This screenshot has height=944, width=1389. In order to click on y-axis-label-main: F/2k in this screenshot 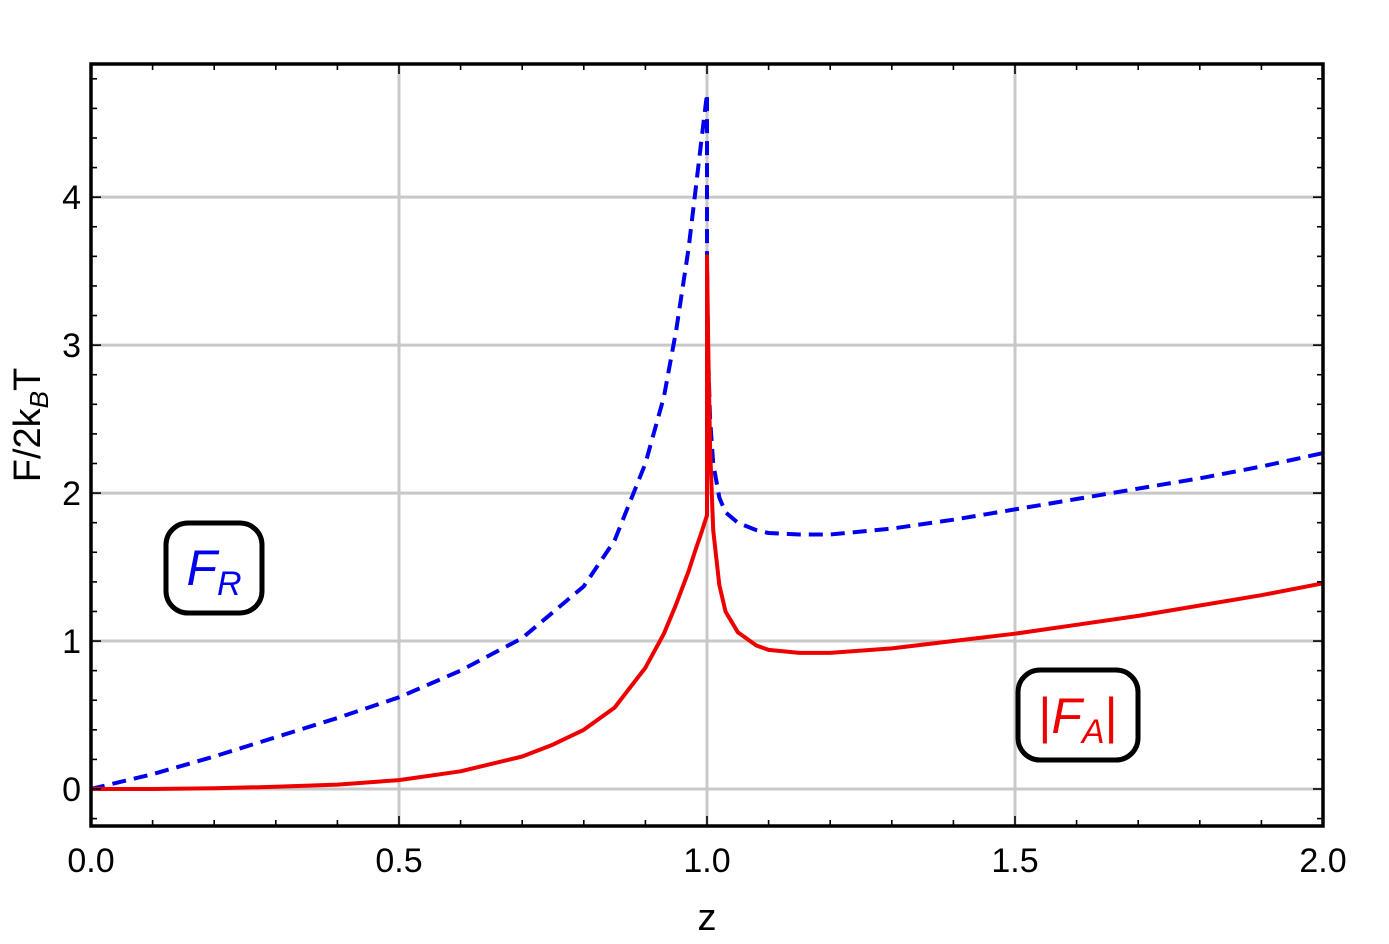, I will do `click(28, 444)`.